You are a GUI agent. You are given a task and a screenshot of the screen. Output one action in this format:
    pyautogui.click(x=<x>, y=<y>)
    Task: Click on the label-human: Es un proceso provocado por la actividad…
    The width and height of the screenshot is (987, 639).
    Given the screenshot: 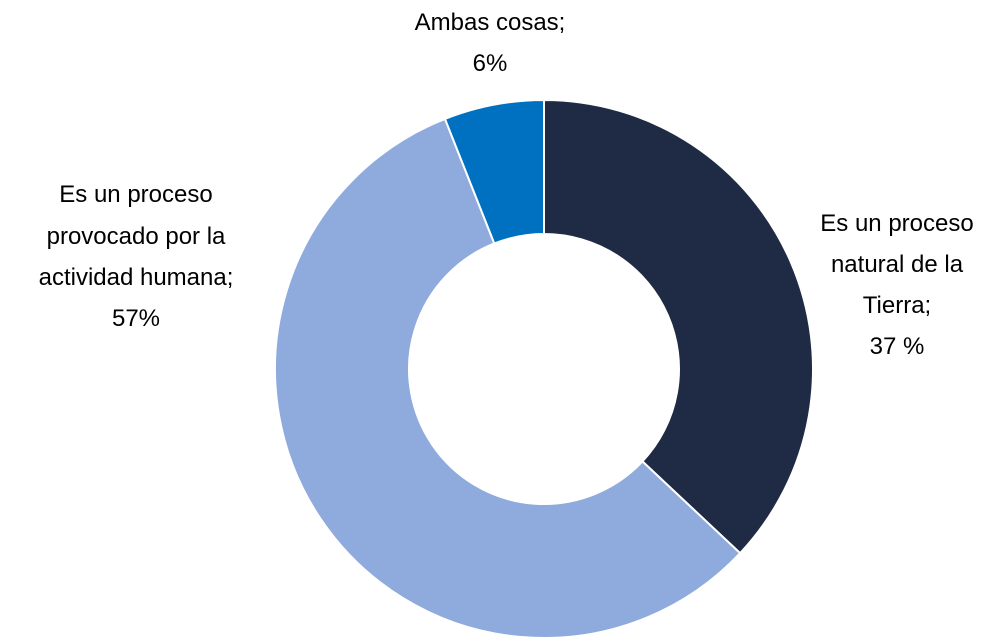 What is the action you would take?
    pyautogui.click(x=136, y=256)
    